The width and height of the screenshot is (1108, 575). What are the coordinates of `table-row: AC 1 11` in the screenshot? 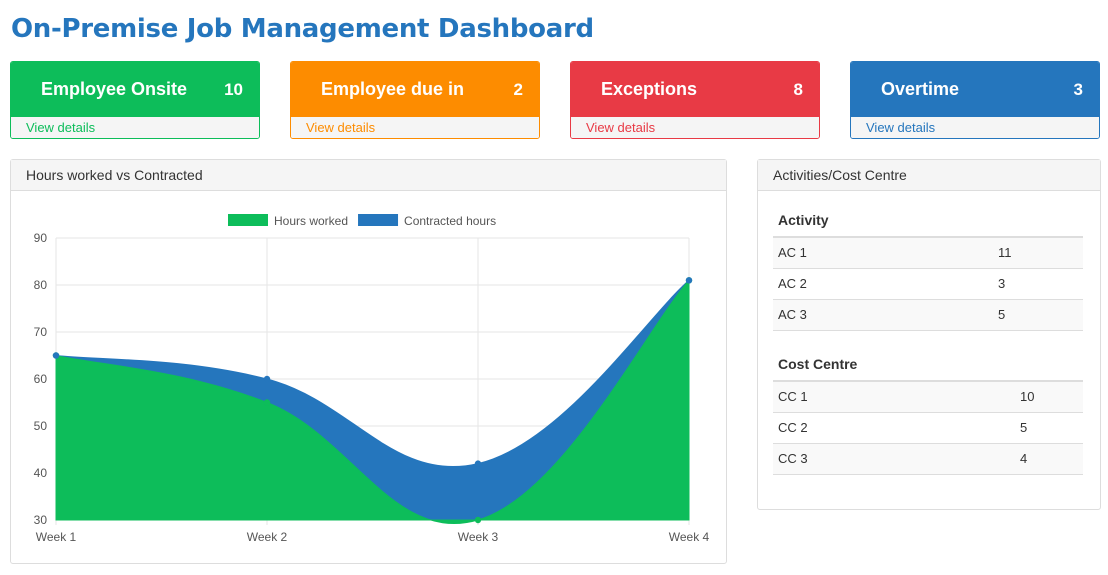 It's located at (928, 253).